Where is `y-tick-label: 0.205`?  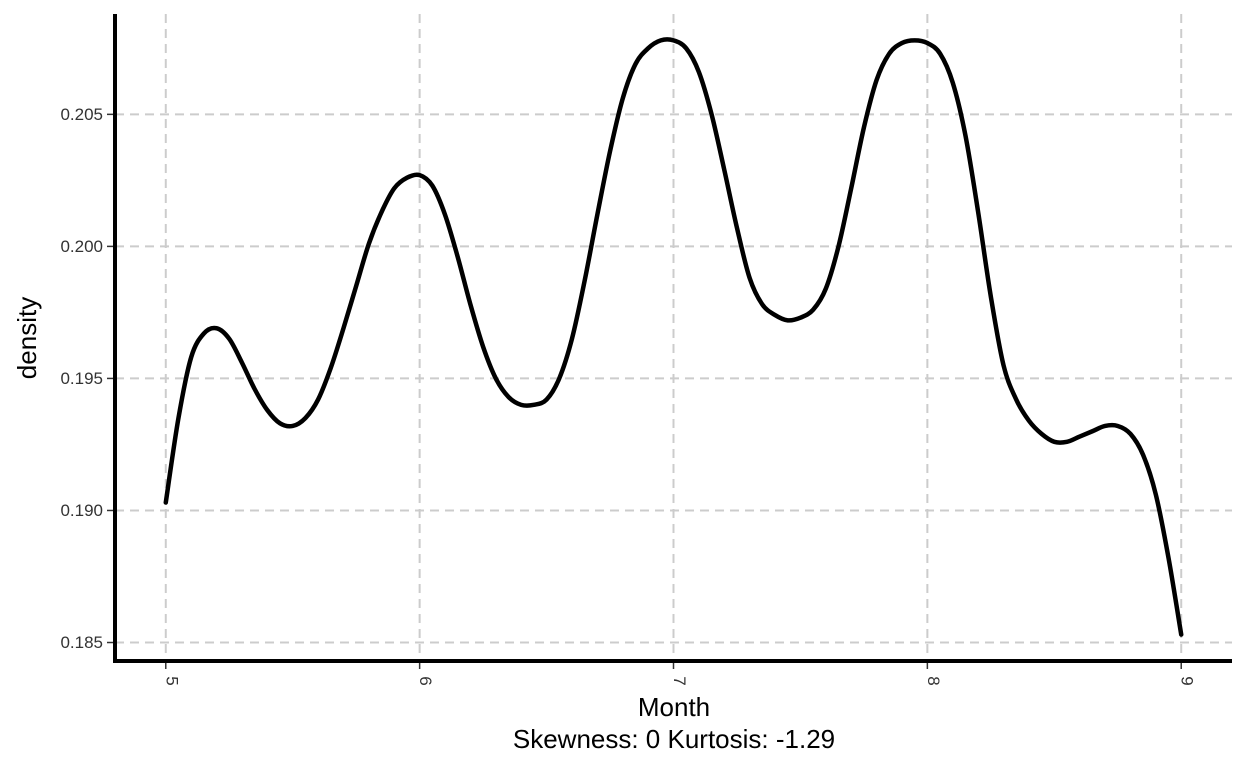
y-tick-label: 0.205 is located at coordinates (81, 114).